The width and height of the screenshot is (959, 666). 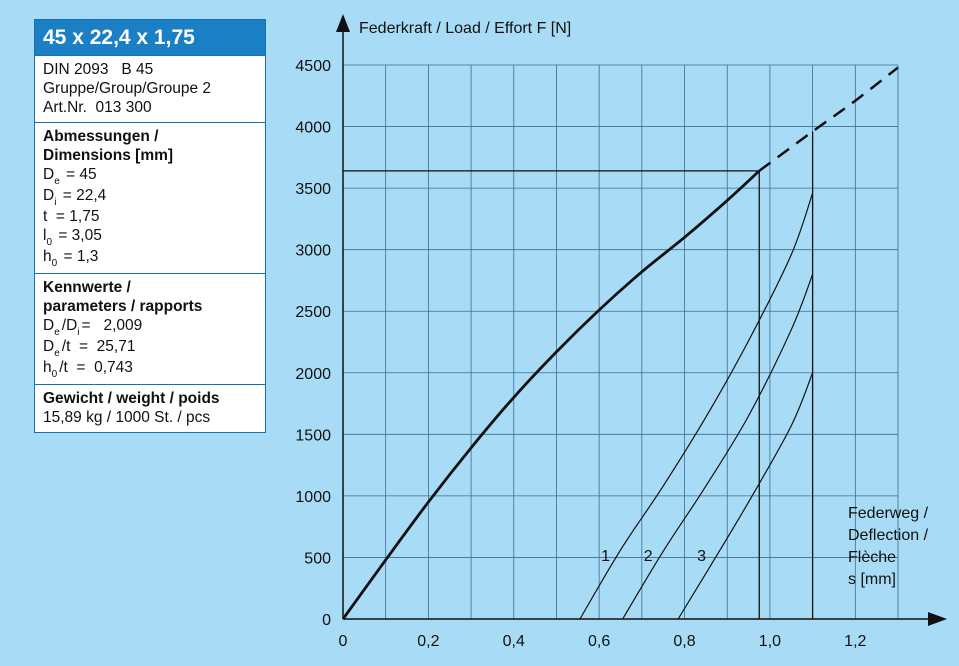 I want to click on parameter-value: = 2,009, so click(x=112, y=325).